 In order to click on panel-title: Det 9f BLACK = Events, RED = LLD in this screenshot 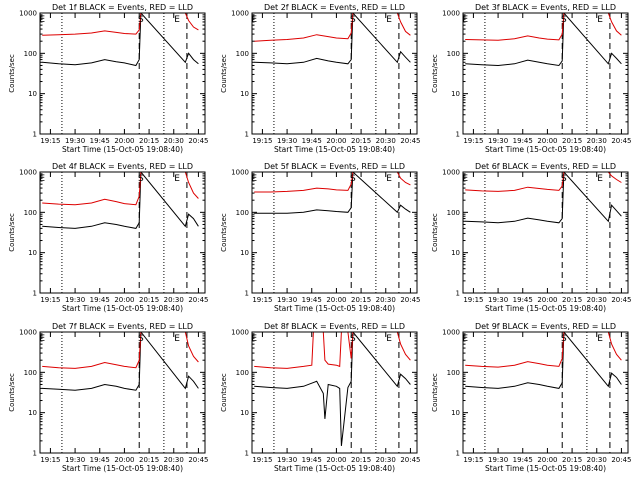, I will do `click(545, 326)`.